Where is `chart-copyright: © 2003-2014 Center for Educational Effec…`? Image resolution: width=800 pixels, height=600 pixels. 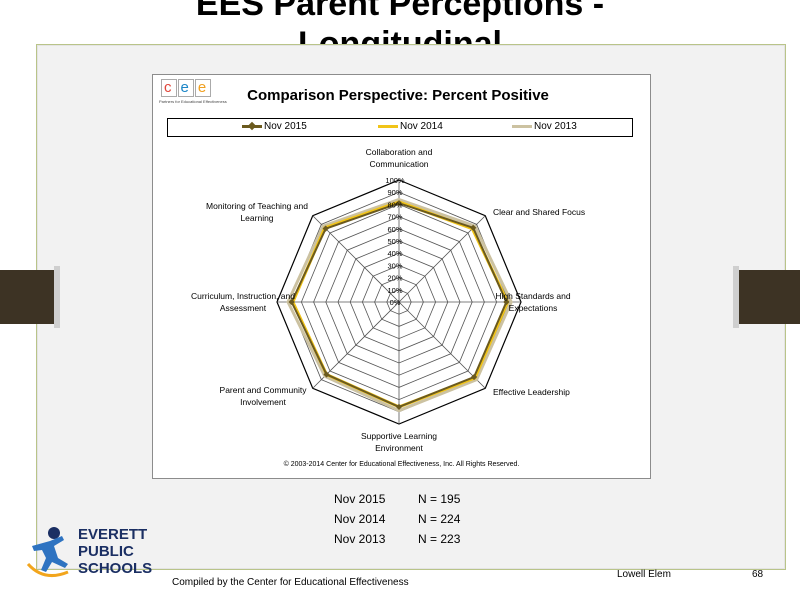
chart-copyright: © 2003-2014 Center for Educational Effec… is located at coordinates (401, 464).